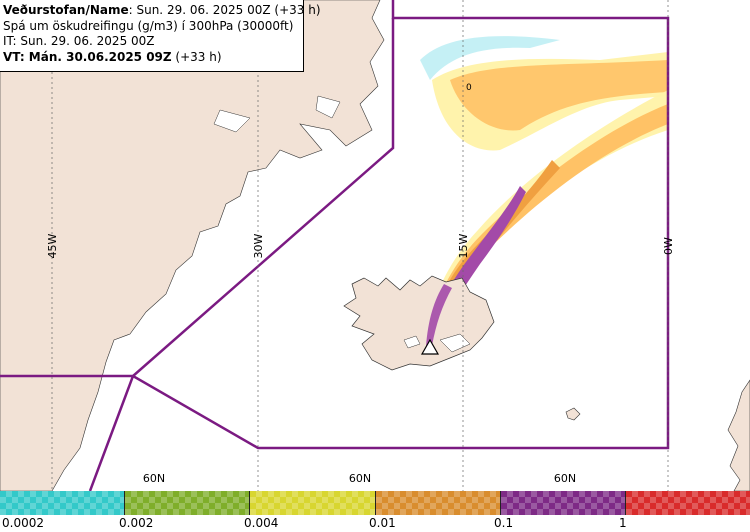 This screenshot has height=532, width=750. I want to click on meridian-label-15w: 15W, so click(463, 245).